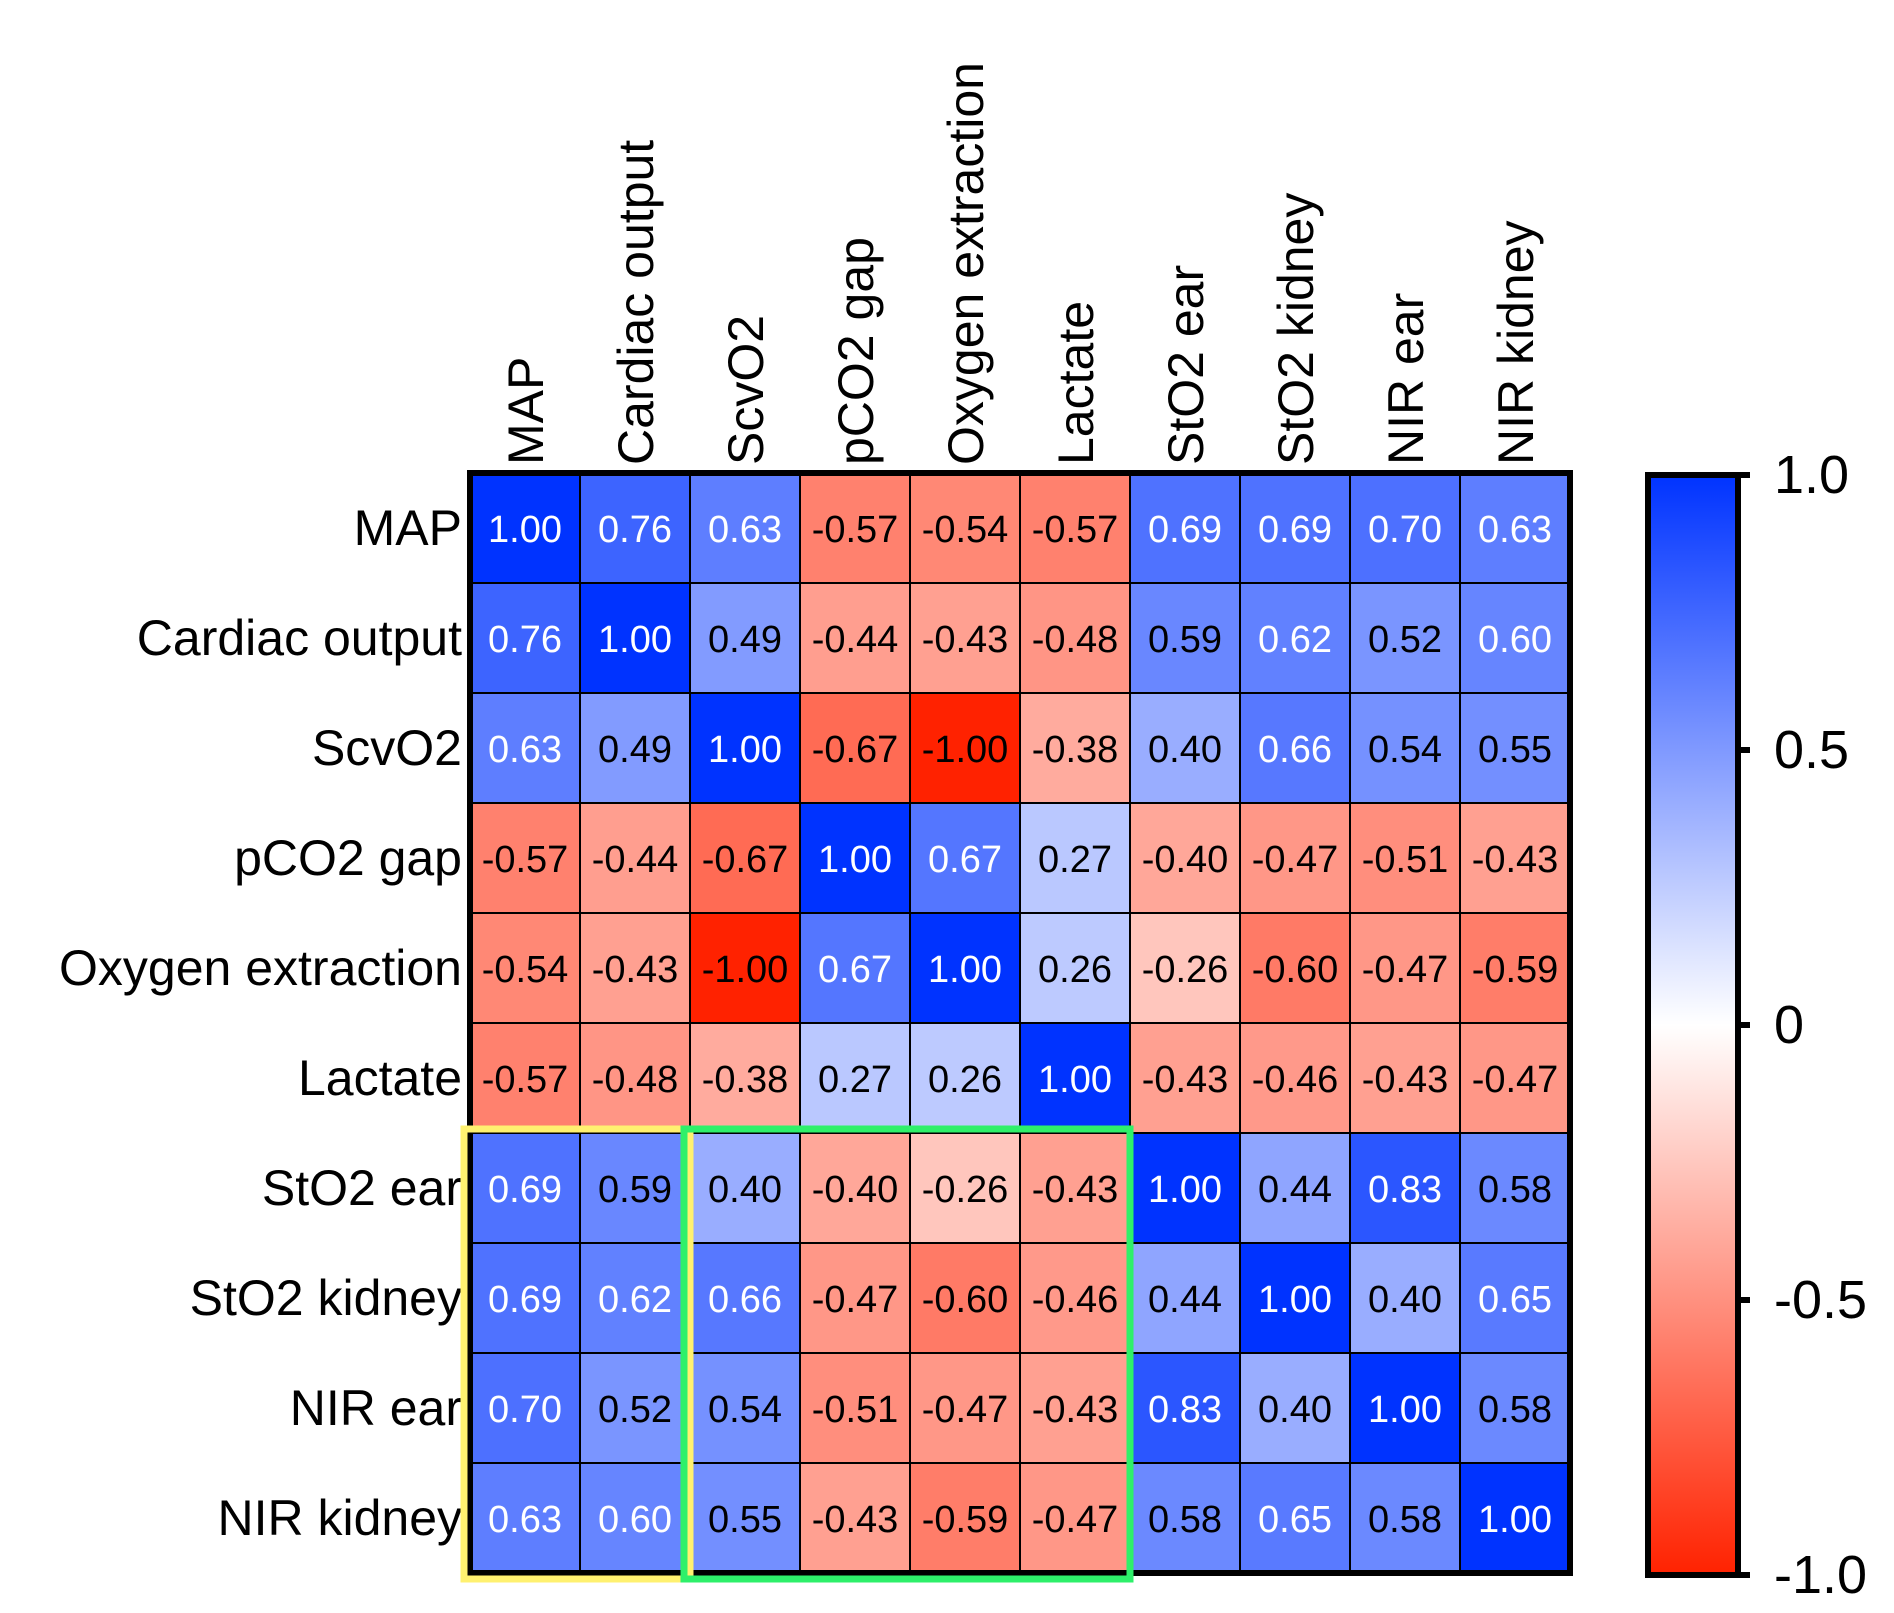 Image resolution: width=1894 pixels, height=1613 pixels. What do you see at coordinates (1185, 1300) in the screenshot?
I see `cell-value-label: 0.44` at bounding box center [1185, 1300].